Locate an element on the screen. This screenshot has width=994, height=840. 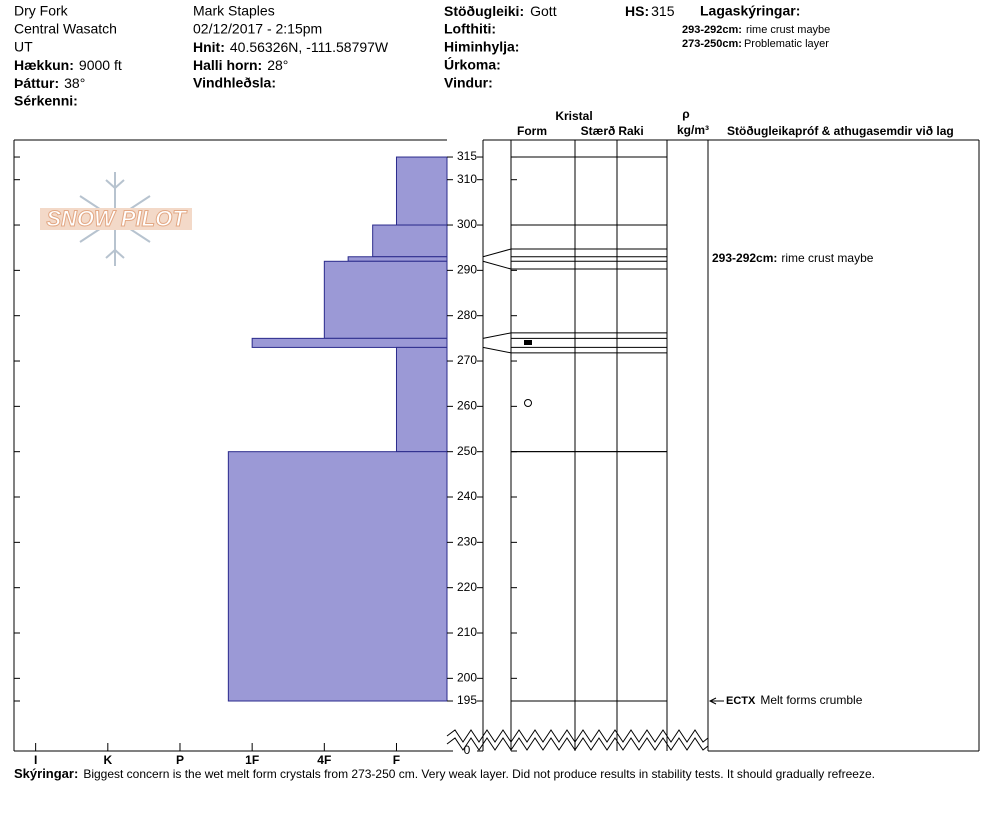
sky: Himinhylja: is located at coordinates (481, 47).